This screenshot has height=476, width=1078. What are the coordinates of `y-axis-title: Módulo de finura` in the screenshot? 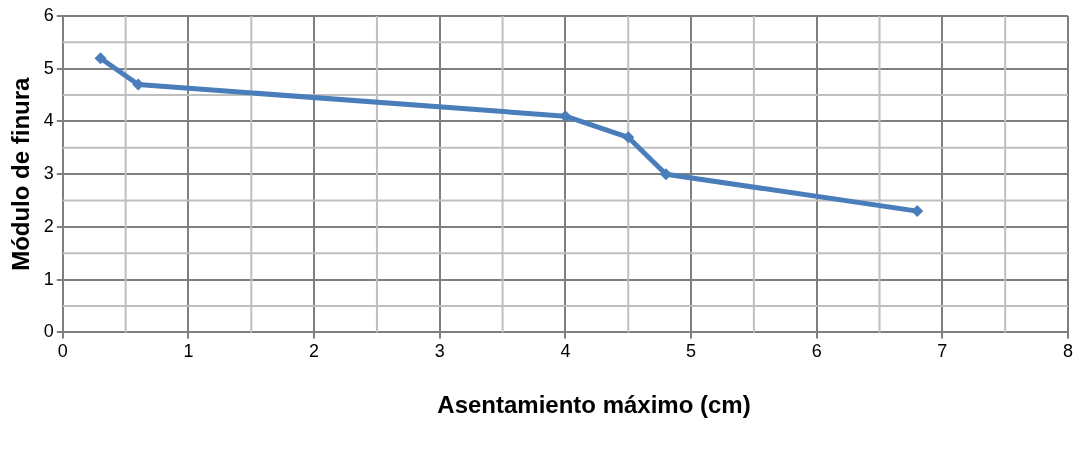 It's located at (21, 173).